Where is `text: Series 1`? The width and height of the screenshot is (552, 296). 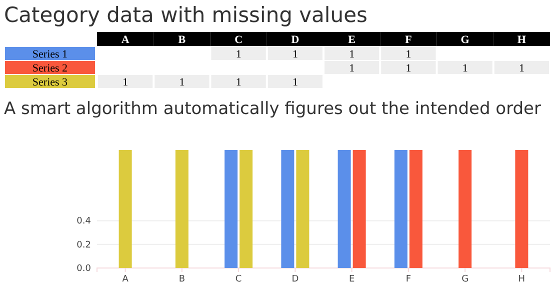
text: Series 1 is located at coordinates (50, 54).